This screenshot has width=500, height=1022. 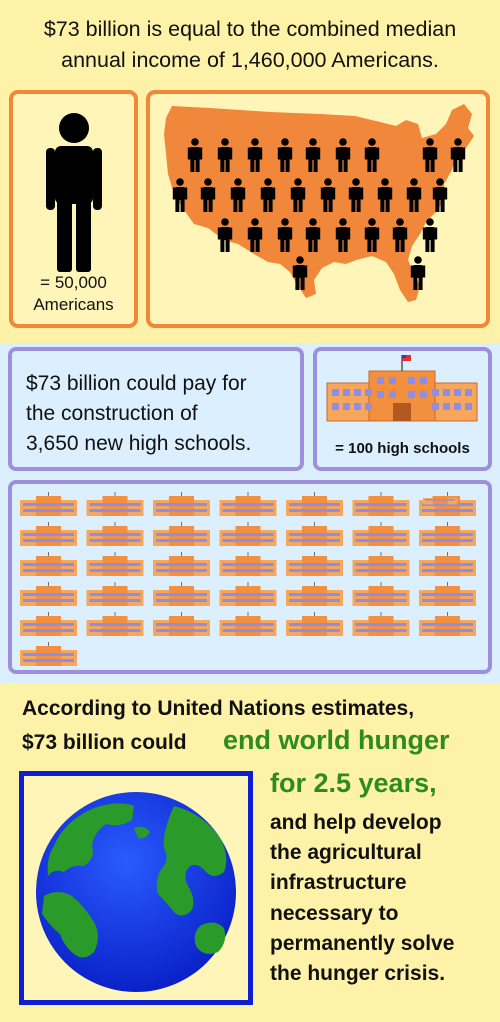 What do you see at coordinates (353, 783) in the screenshot?
I see `hunger-green-line2: for 2.5 years,` at bounding box center [353, 783].